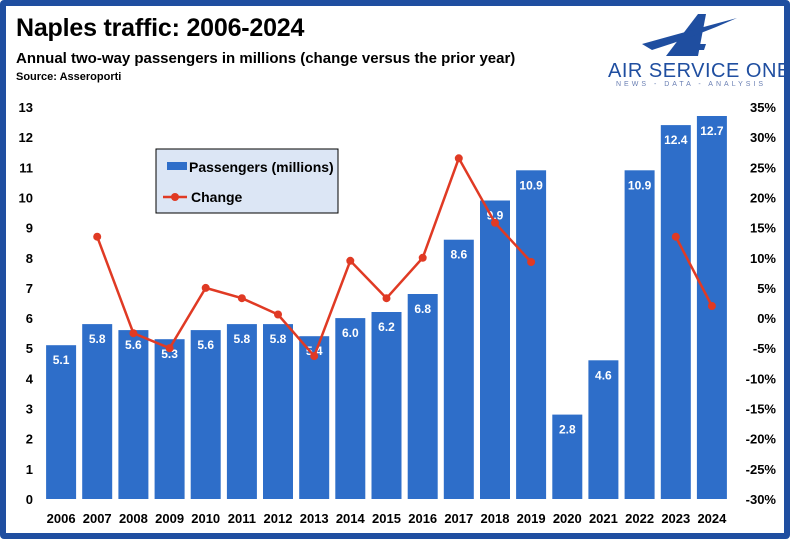  I want to click on left-tick-label: 9, so click(29, 228).